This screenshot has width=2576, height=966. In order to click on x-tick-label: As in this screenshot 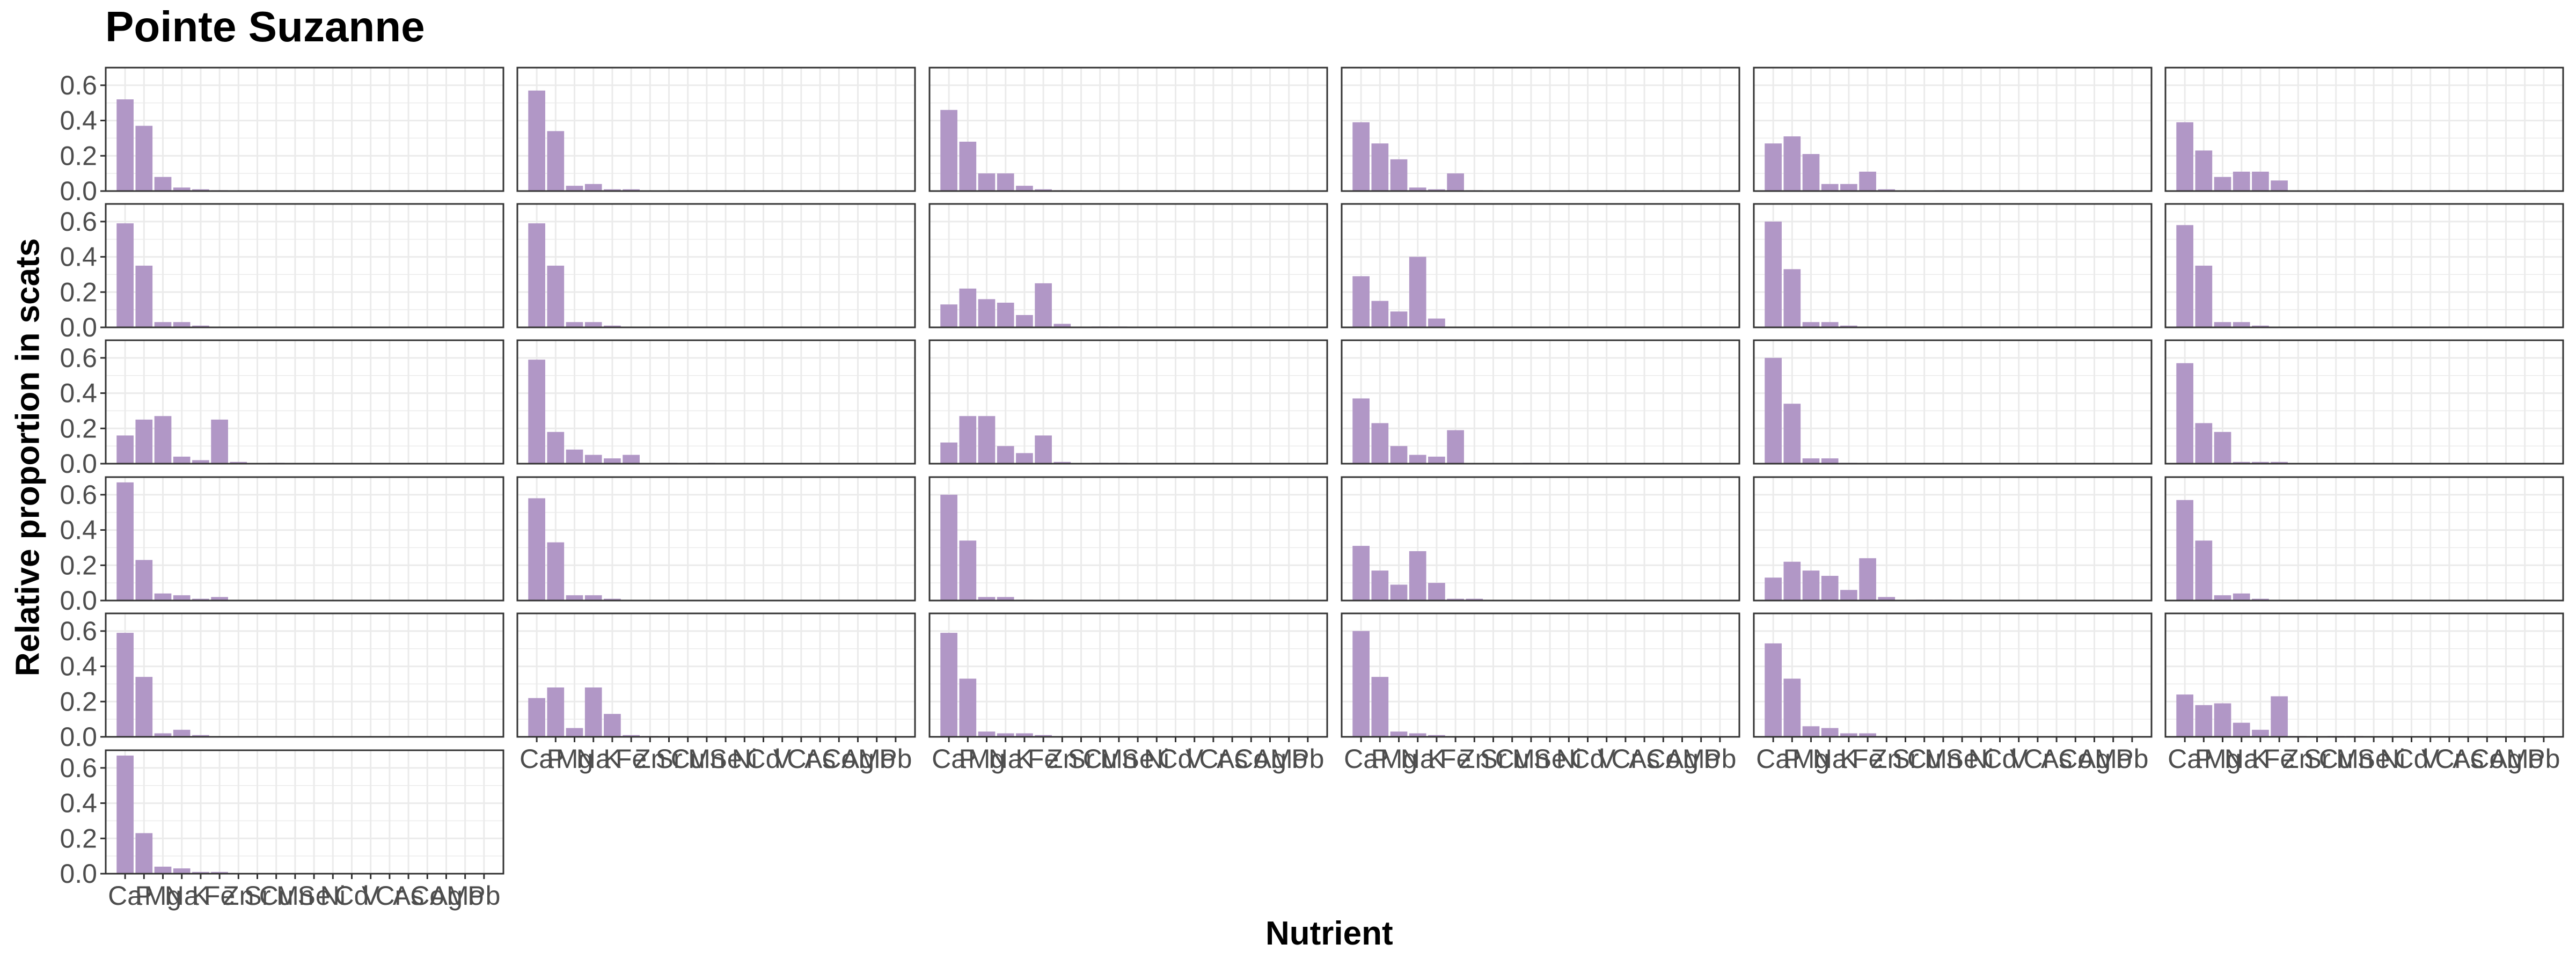, I will do `click(2468, 759)`.